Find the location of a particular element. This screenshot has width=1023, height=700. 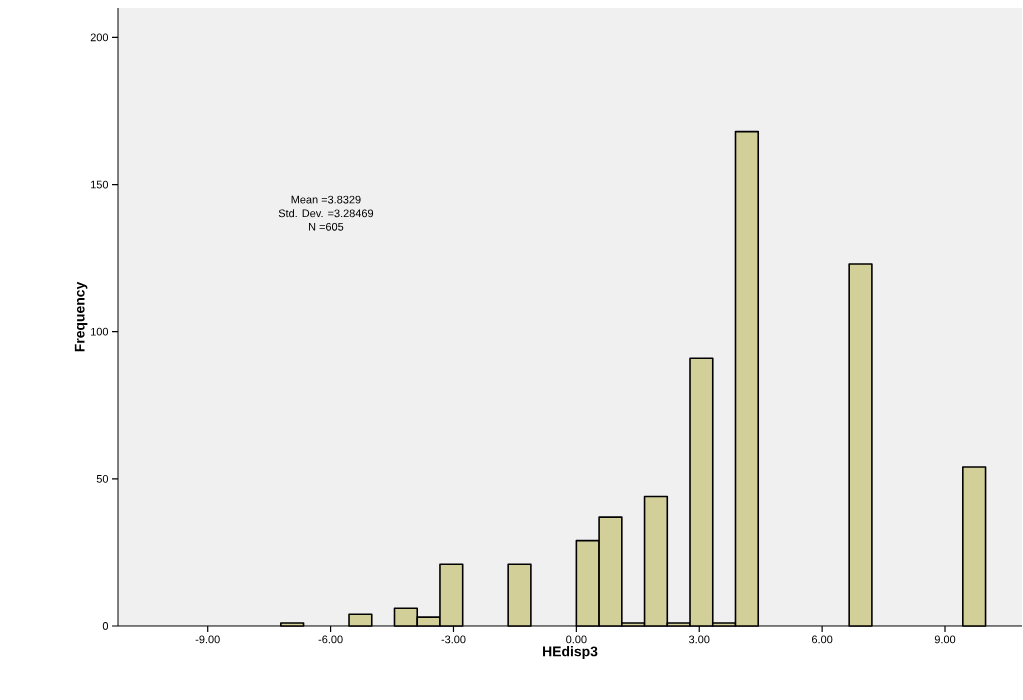

x-tick-label: 9.00 is located at coordinates (945, 639).